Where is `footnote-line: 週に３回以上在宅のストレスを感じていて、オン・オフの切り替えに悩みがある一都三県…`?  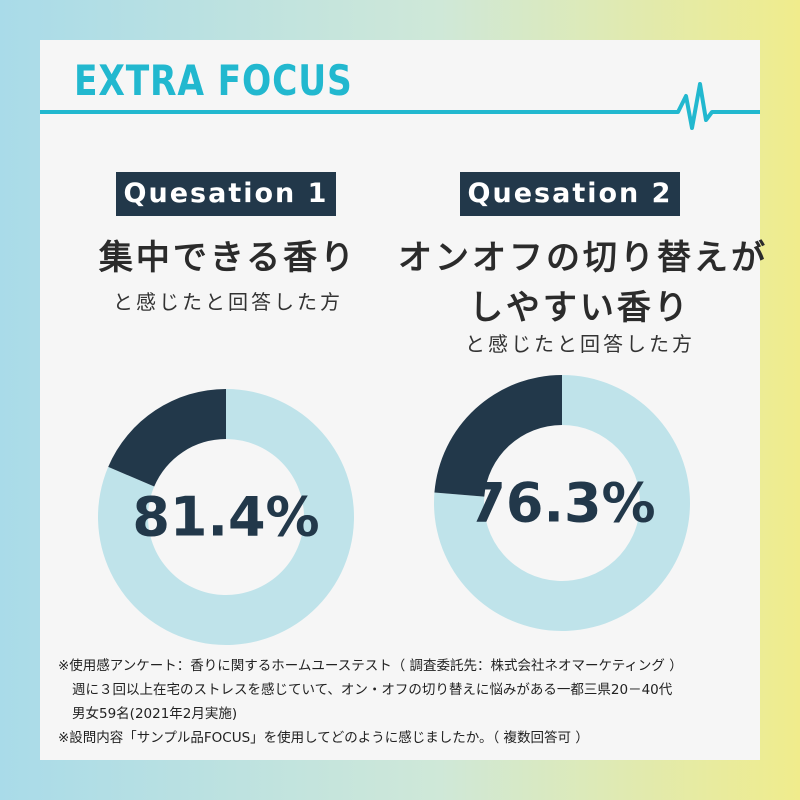 footnote-line: 週に３回以上在宅のストレスを感じていて、オン・オフの切り替えに悩みがある一都三県… is located at coordinates (372, 690).